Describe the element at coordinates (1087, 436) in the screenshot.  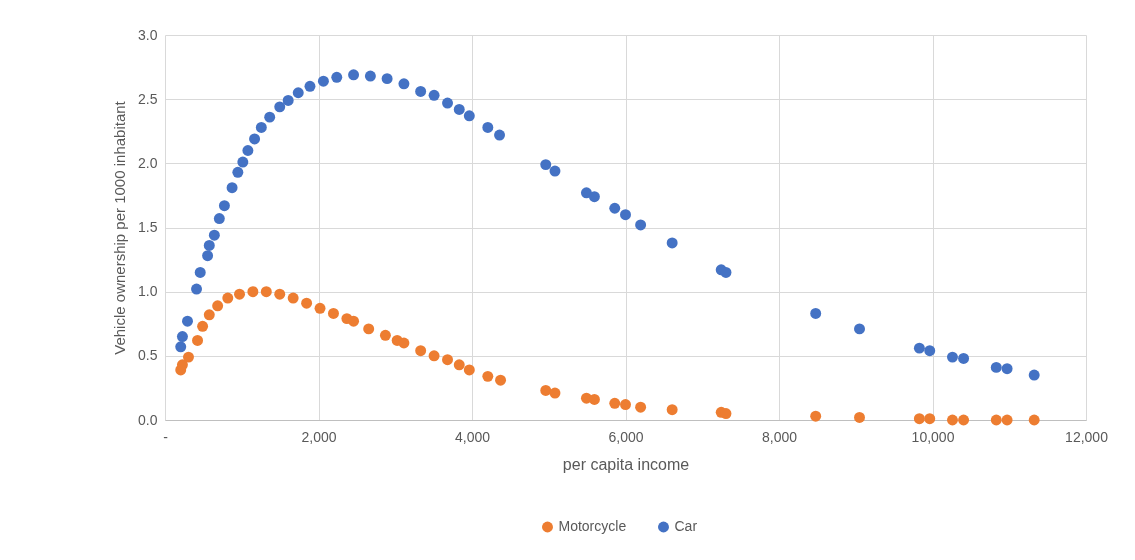
I see `x-tick-label: 12,000` at that location.